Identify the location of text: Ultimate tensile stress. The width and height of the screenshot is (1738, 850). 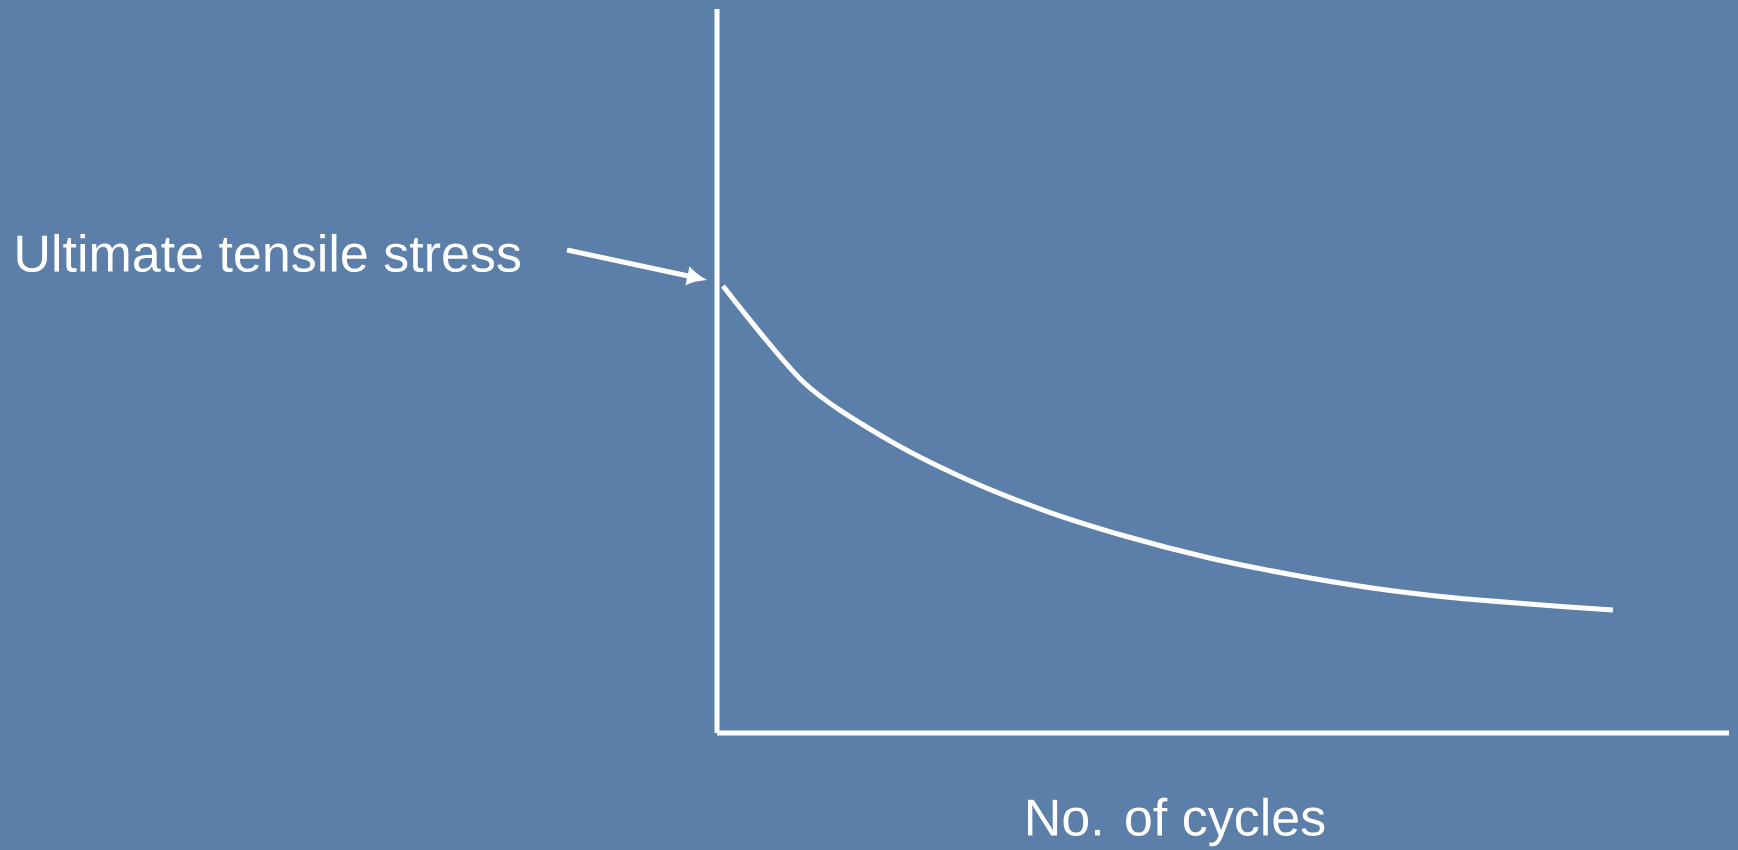
(269, 253).